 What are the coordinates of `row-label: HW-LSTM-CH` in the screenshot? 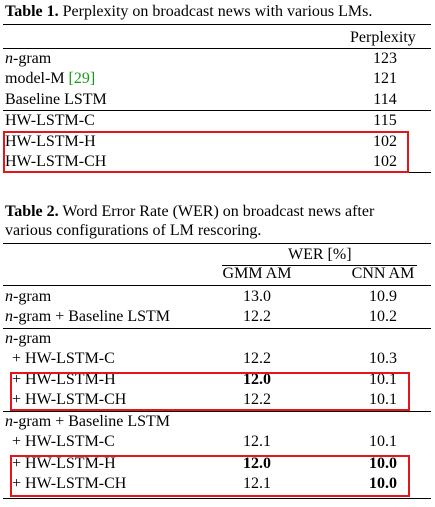 It's located at (56, 161).